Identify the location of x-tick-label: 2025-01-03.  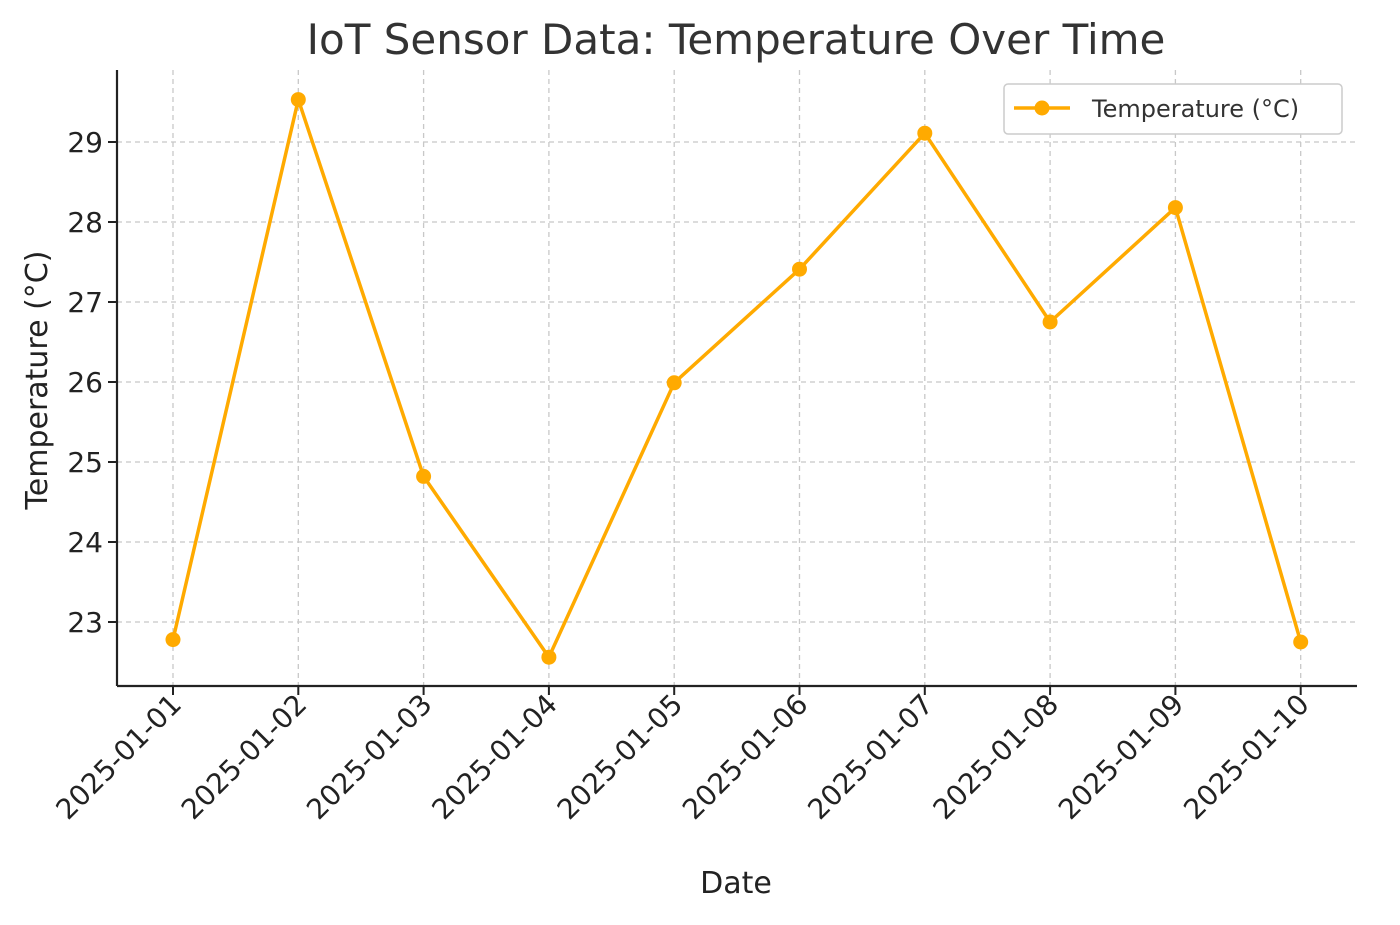
(369, 757).